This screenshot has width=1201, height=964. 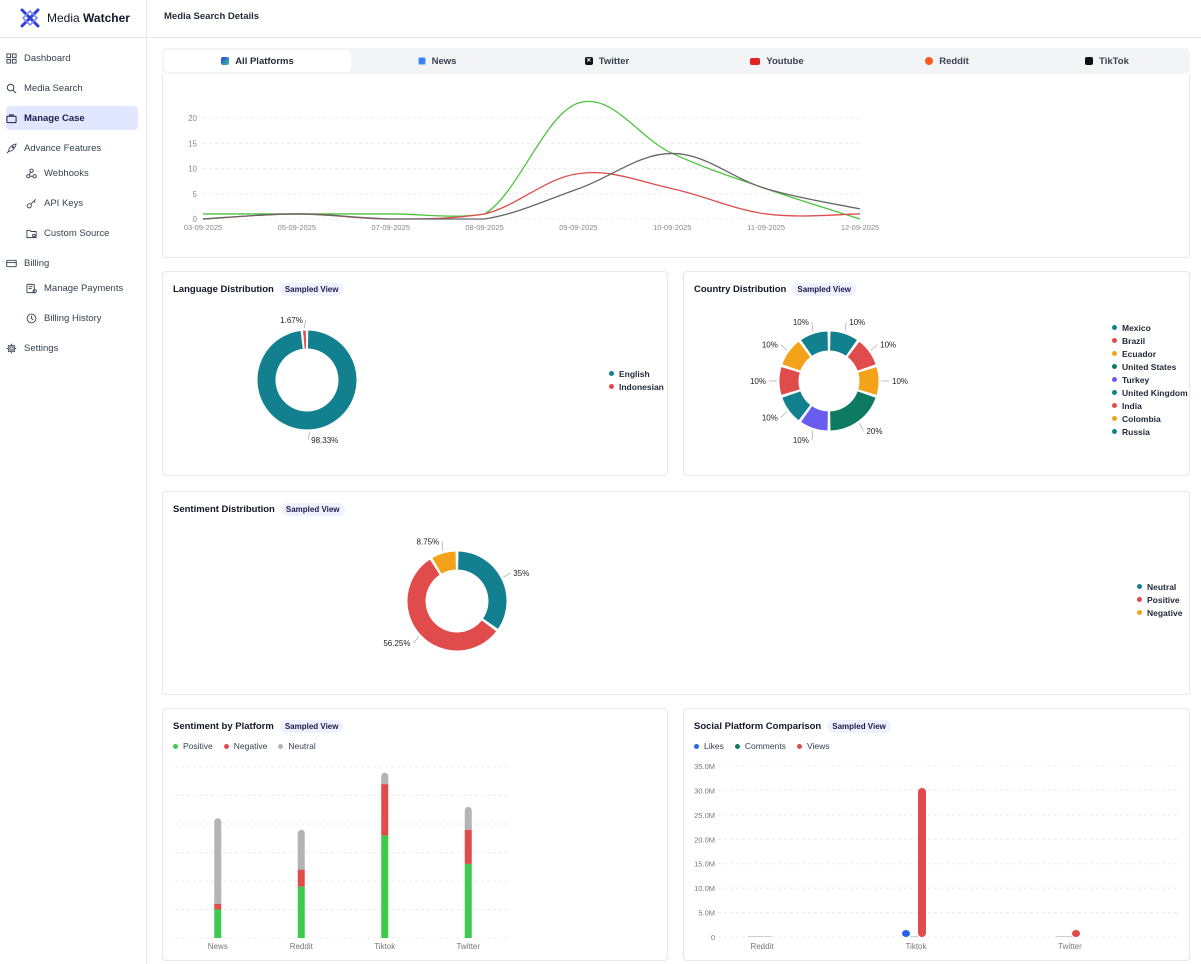 I want to click on sidebar-item-api-keys: API Keys, so click(x=54, y=203).